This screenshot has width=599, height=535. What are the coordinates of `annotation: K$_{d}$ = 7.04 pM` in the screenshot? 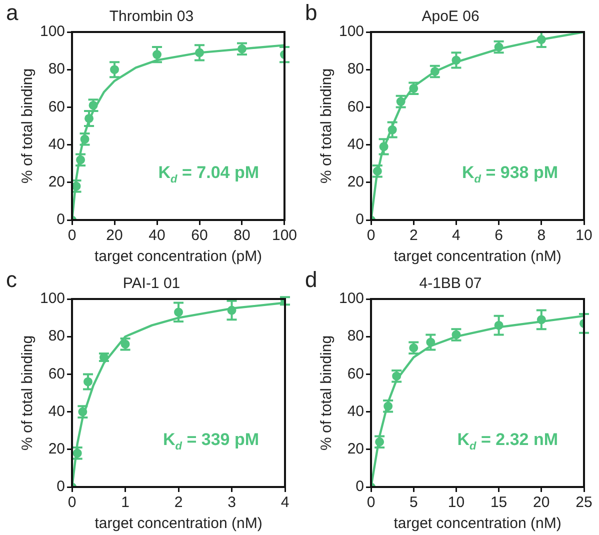 It's located at (208, 173).